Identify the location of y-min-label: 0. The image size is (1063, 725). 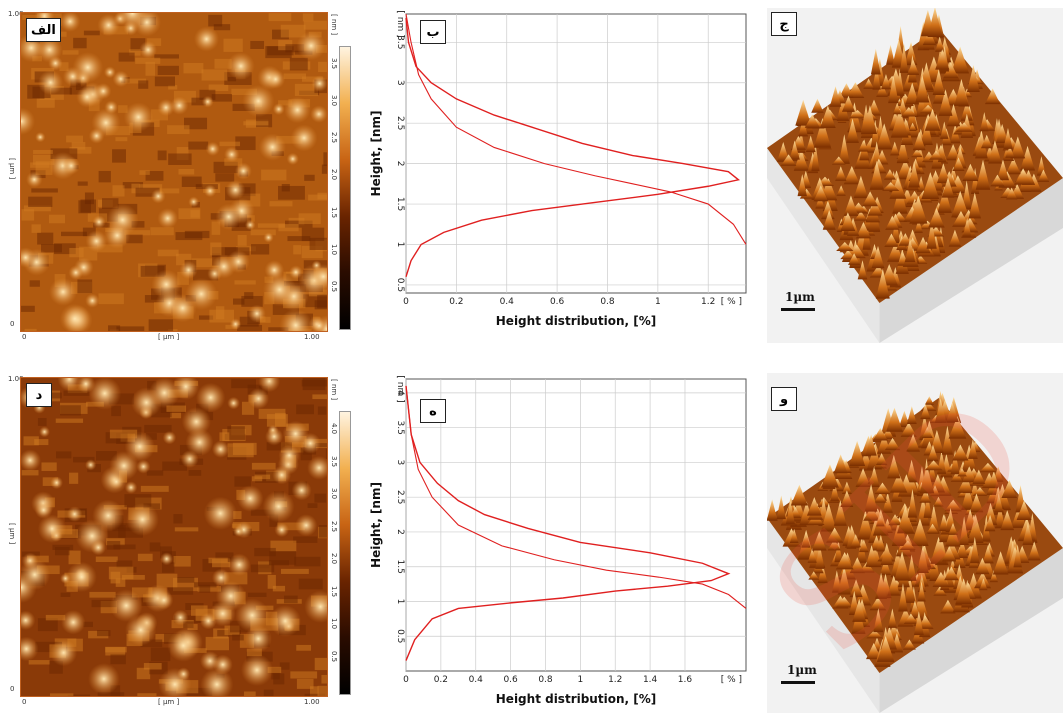
(12, 324).